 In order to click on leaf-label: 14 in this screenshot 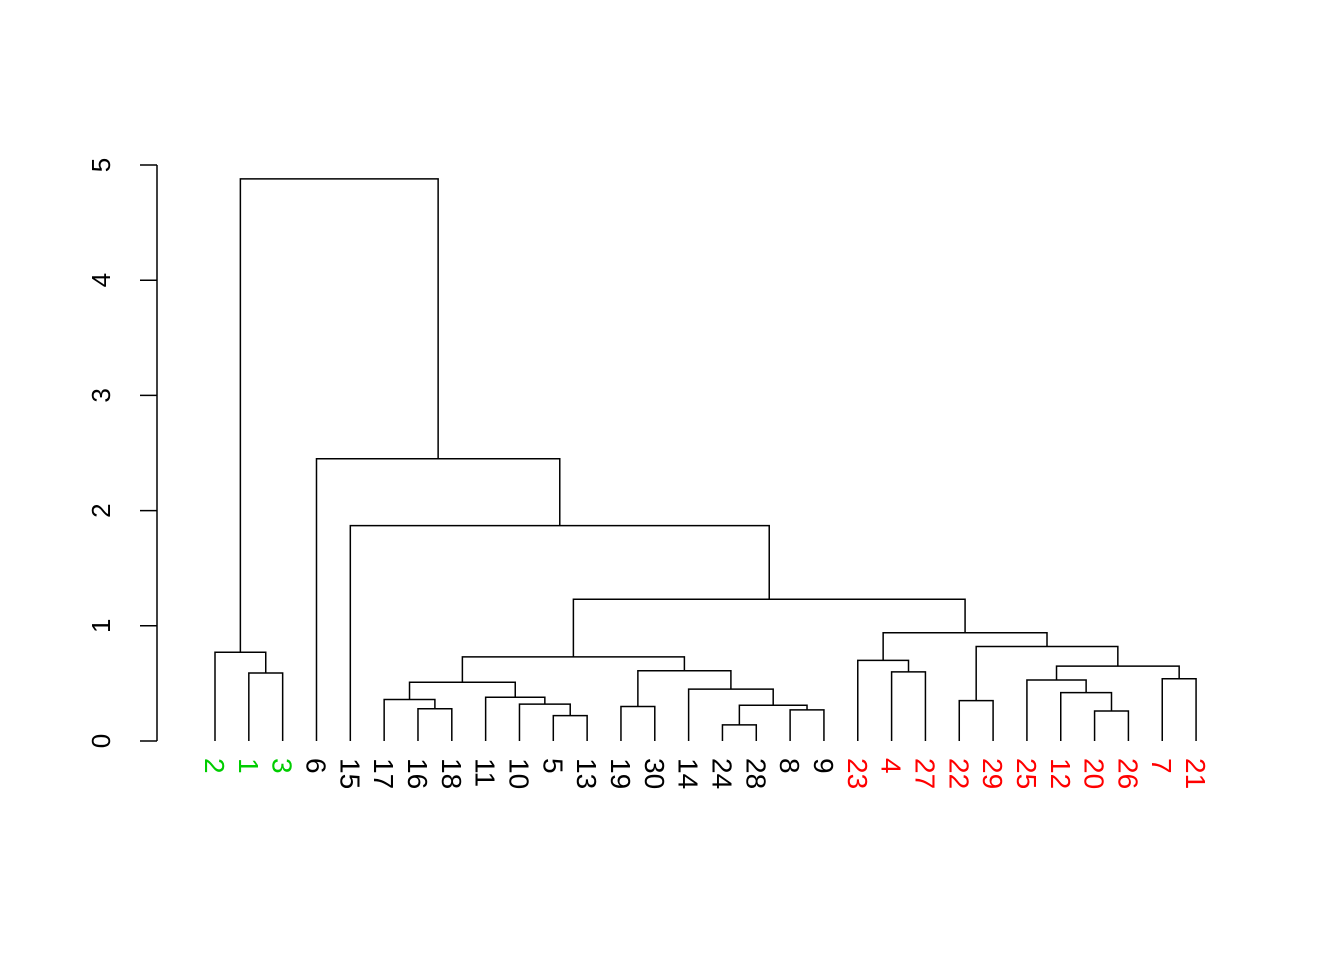, I will do `click(688, 773)`.